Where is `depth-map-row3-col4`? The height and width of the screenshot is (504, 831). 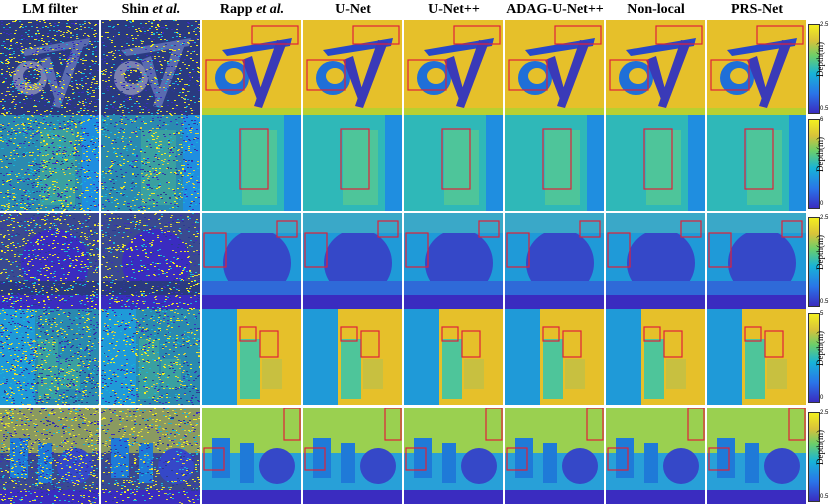 depth-map-row3-col4 is located at coordinates (352, 261).